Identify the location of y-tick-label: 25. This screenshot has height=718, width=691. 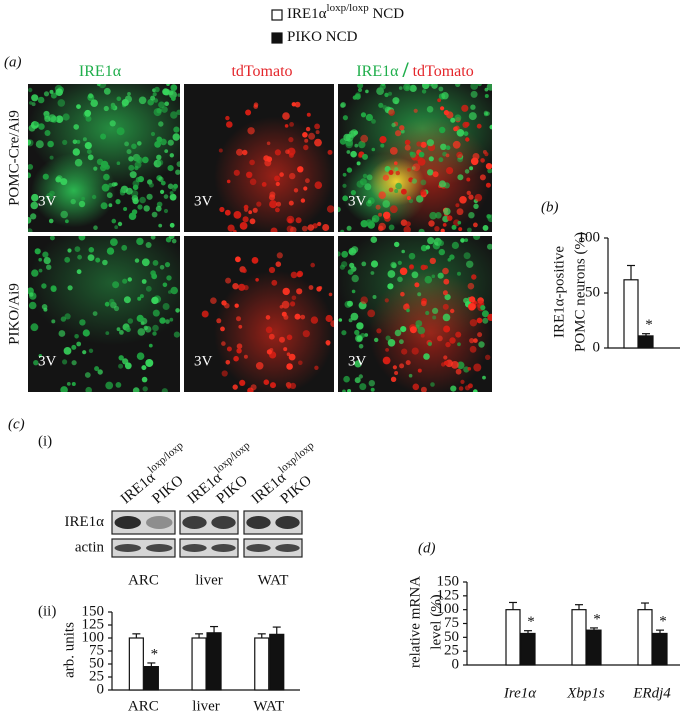
(451, 651).